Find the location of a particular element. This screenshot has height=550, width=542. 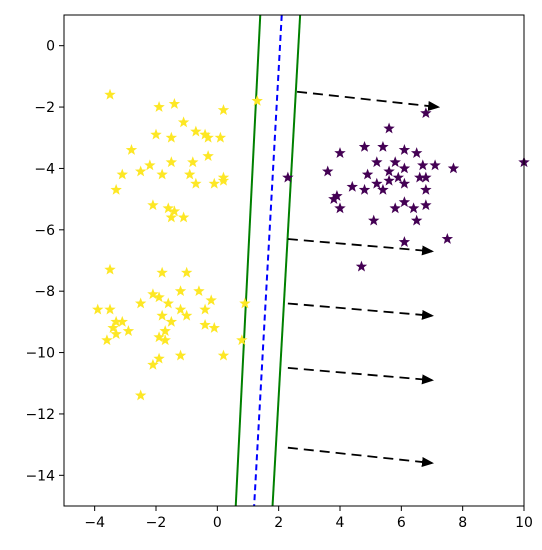

y-tick-label: −8 is located at coordinates (44, 292).